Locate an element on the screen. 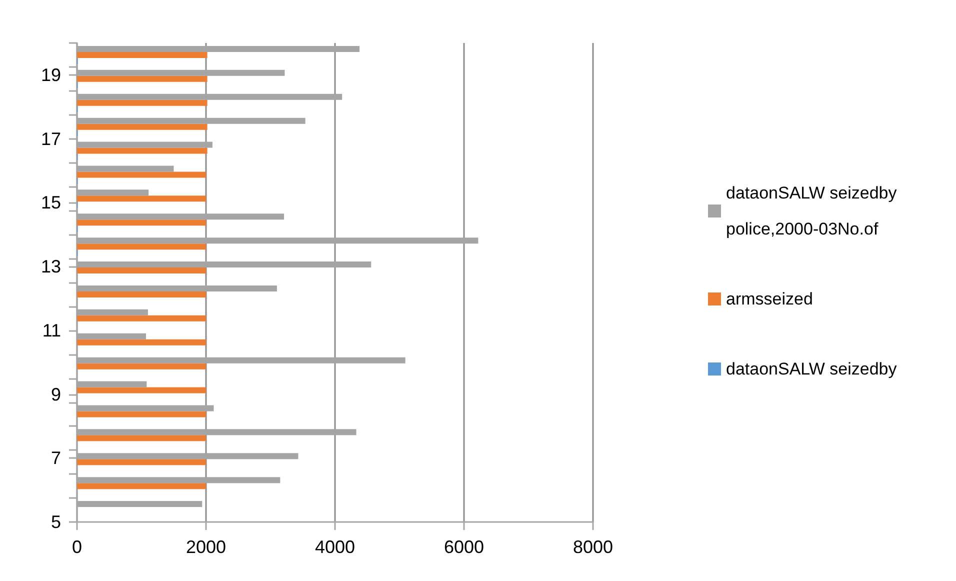  x-tick-label: 2000 is located at coordinates (206, 547).